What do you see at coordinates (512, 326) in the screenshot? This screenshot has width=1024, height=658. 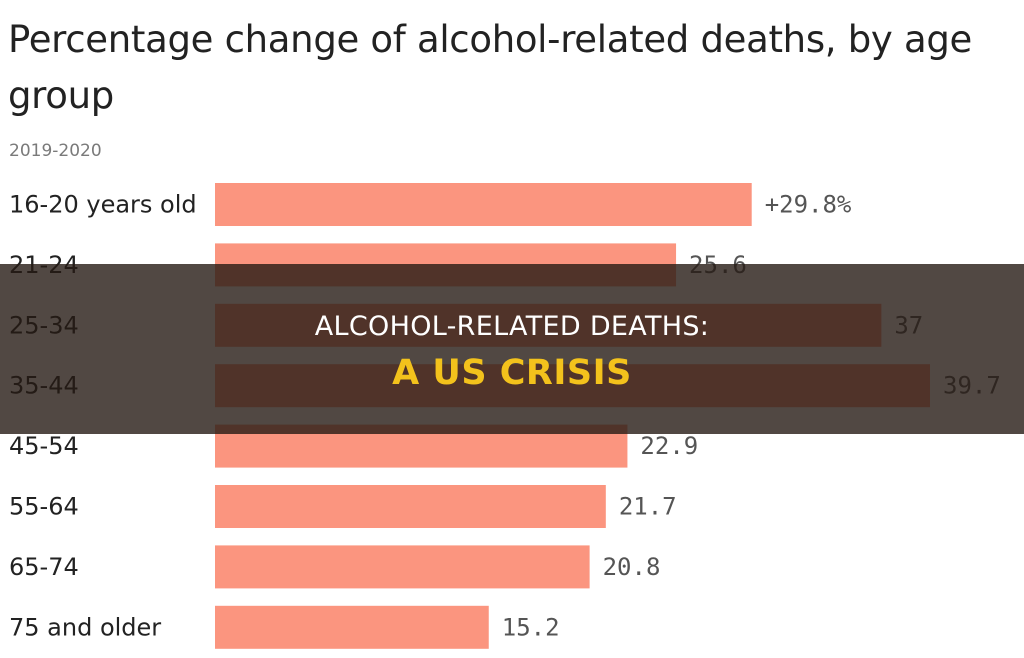 I see `headline-line1: ALCOHOL-RELATED DEATHS:` at bounding box center [512, 326].